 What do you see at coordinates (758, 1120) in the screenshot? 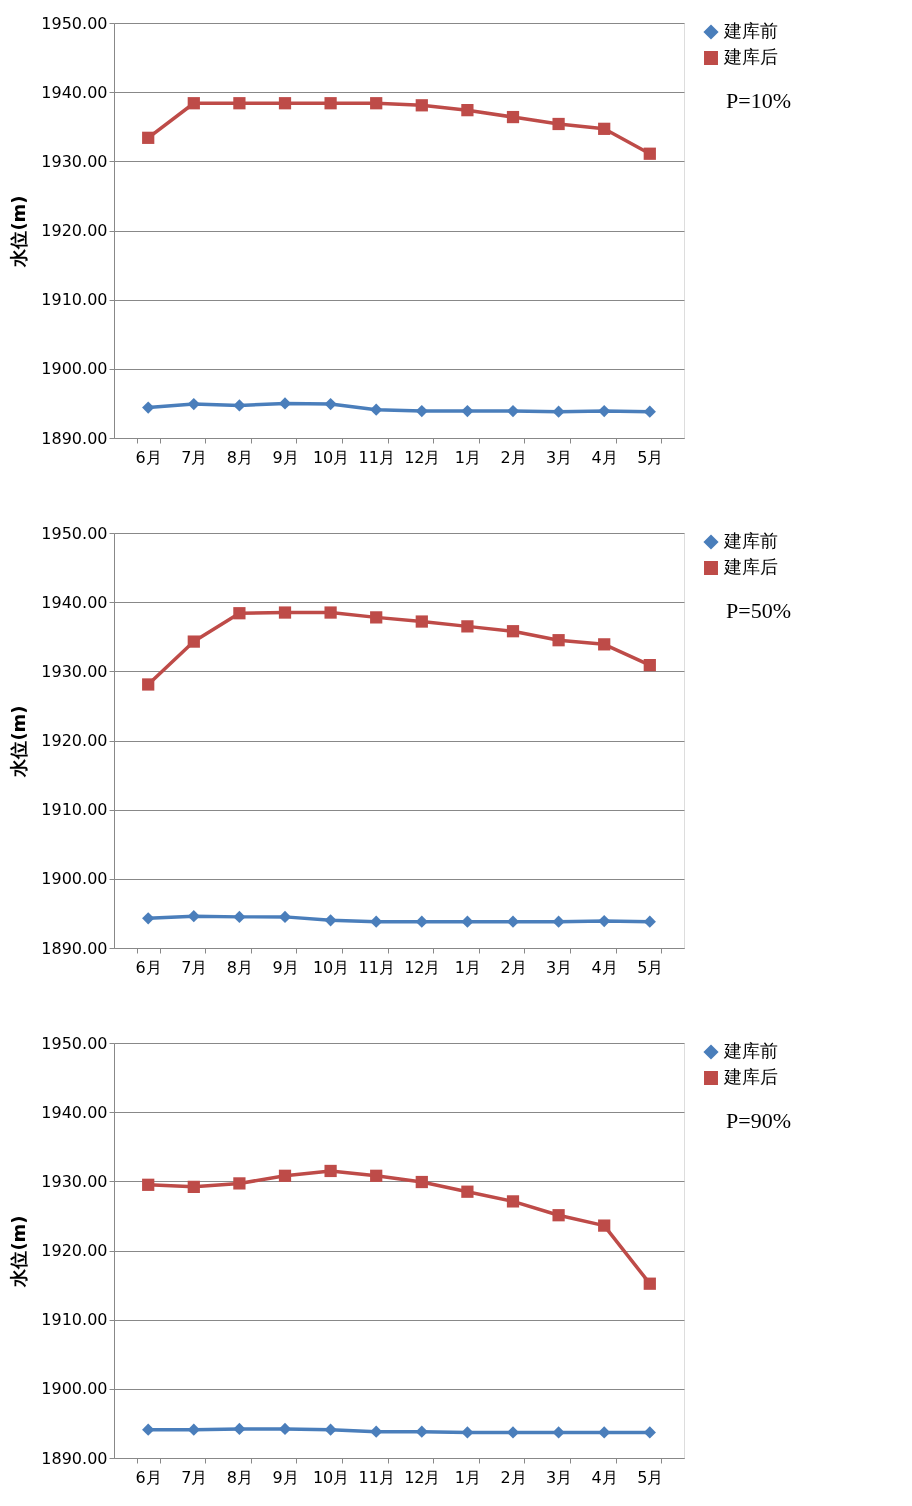
I see `text: P=90%` at bounding box center [758, 1120].